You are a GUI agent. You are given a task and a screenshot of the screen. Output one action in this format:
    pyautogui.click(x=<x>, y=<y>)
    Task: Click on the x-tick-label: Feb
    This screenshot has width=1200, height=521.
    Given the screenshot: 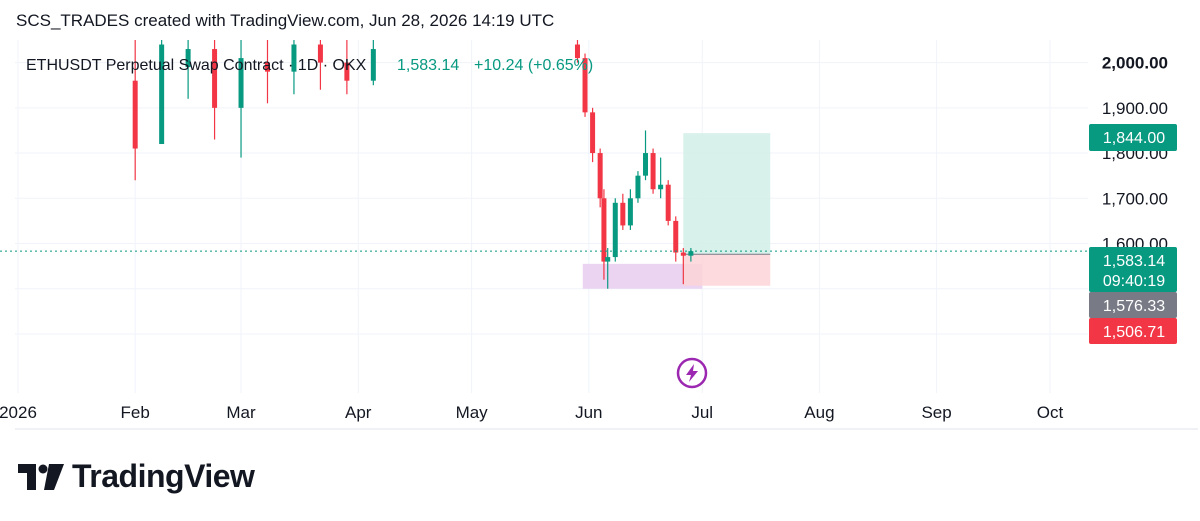 What is the action you would take?
    pyautogui.click(x=135, y=412)
    